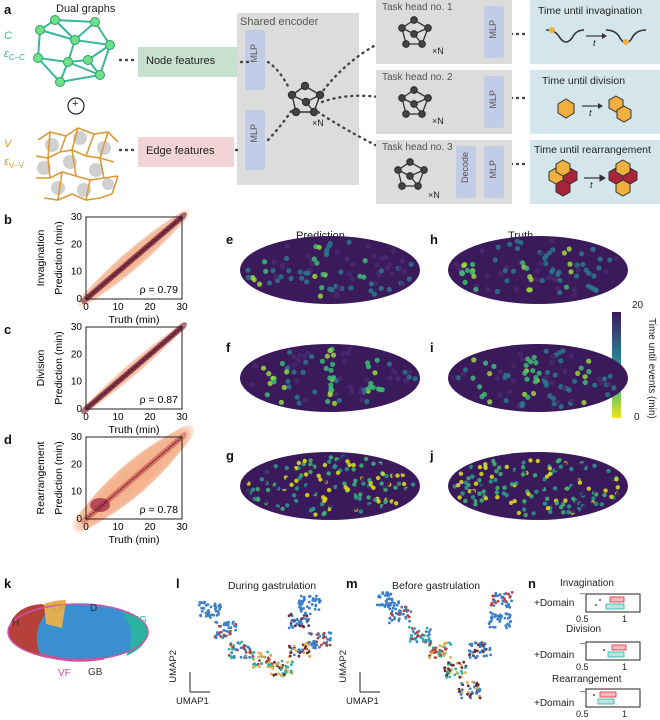 This screenshot has height=720, width=660. What do you see at coordinates (59, 608) in the screenshot?
I see `label-cf: CF` at bounding box center [59, 608].